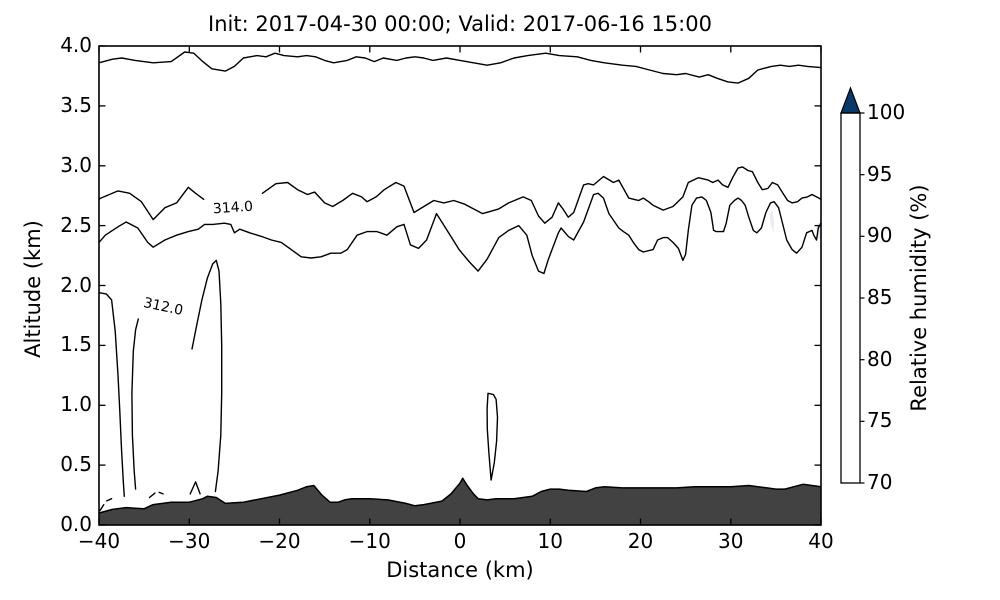 The height and width of the screenshot is (600, 1000). Describe the element at coordinates (460, 495) in the screenshot. I see `terrain-outline` at that location.